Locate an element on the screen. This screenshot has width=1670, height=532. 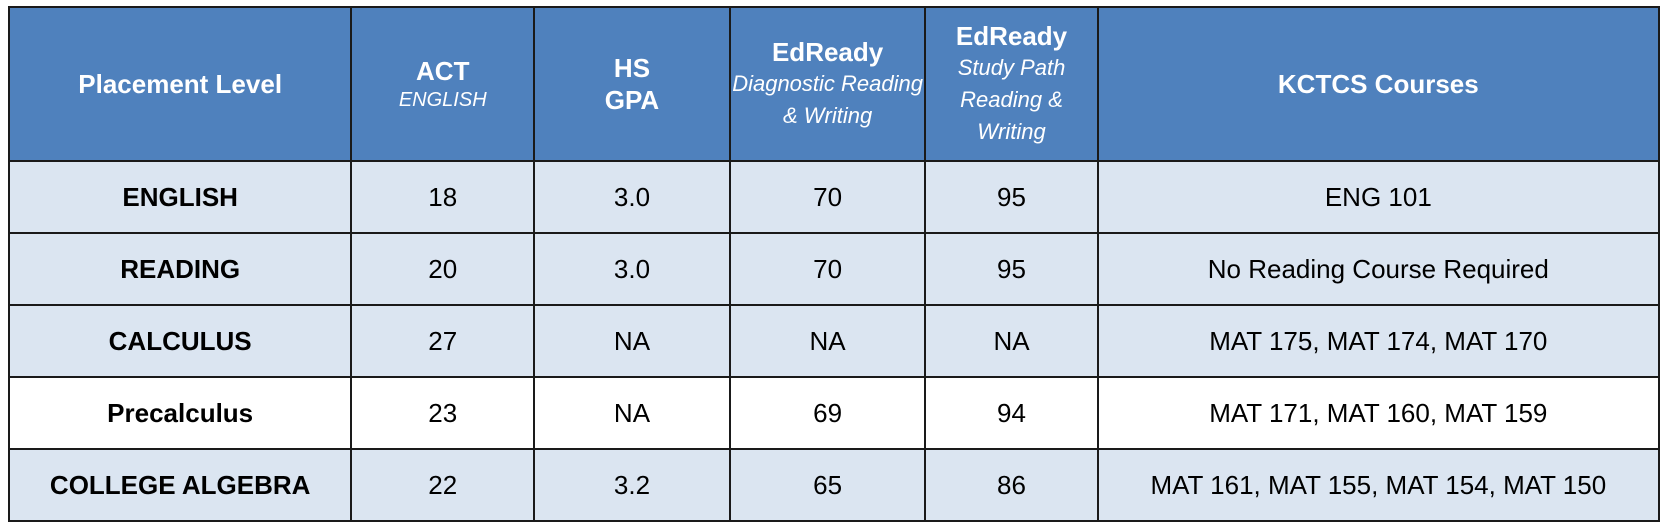
cell-diagnostic: NA is located at coordinates (827, 341).